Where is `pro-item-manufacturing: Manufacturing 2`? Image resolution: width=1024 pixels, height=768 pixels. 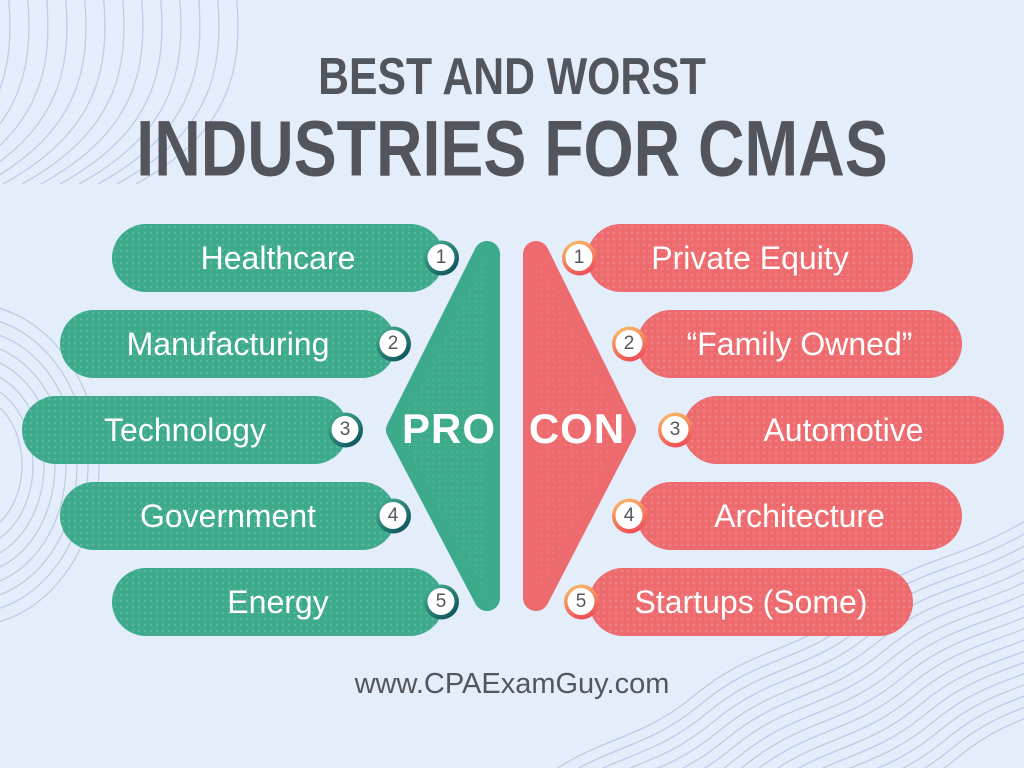 pro-item-manufacturing: Manufacturing 2 is located at coordinates (235, 344).